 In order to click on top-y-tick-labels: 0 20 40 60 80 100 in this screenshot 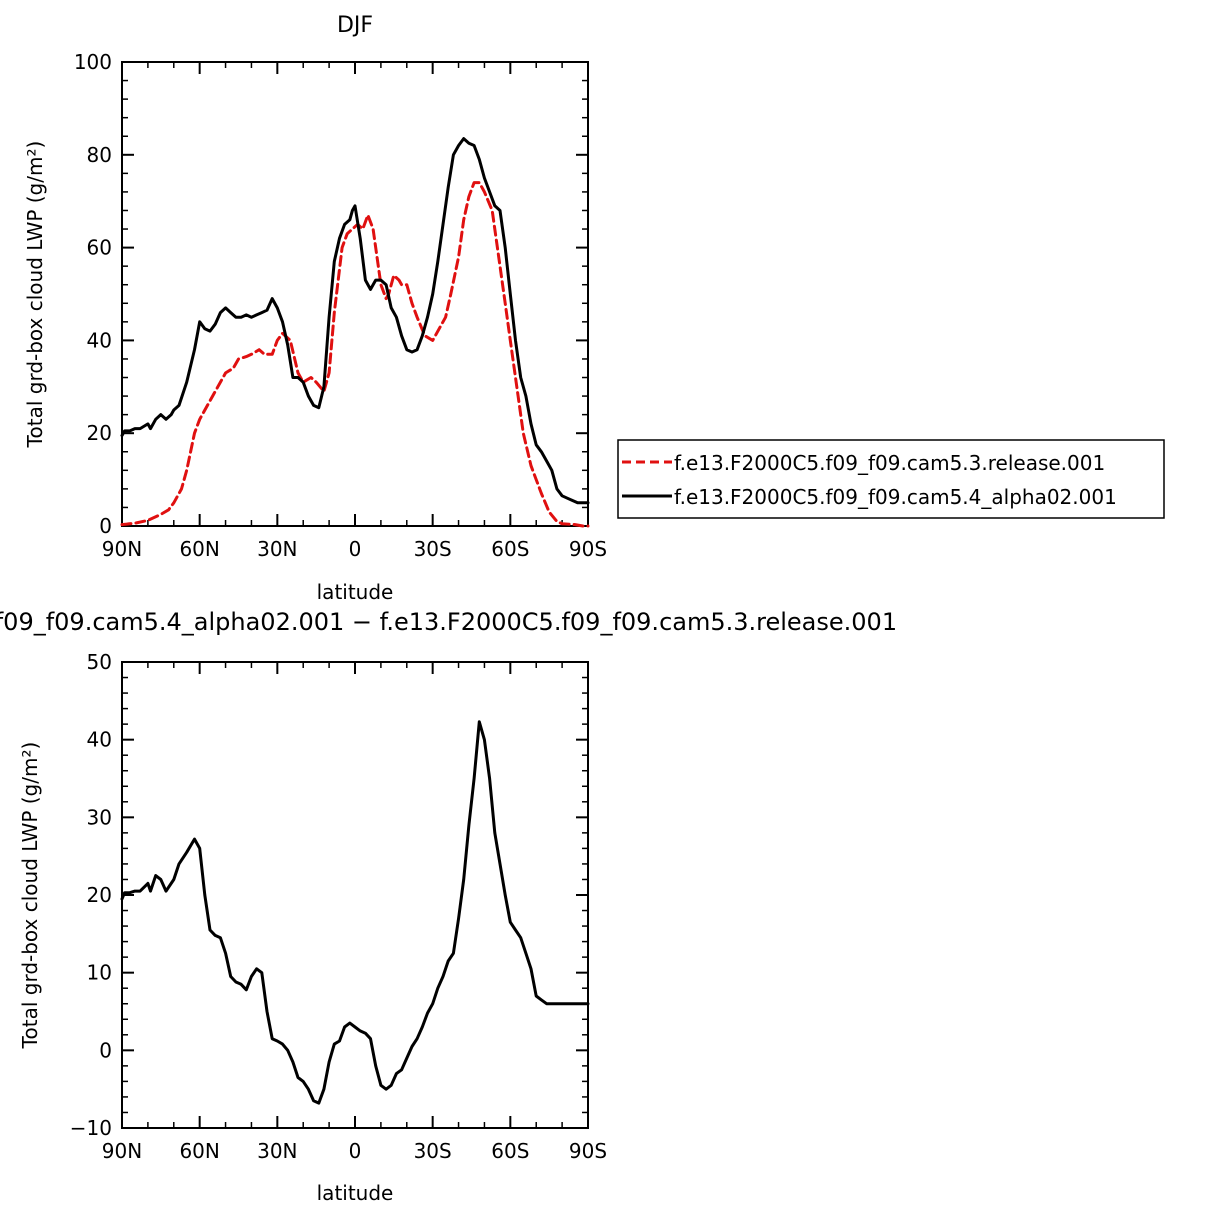, I will do `click(93, 294)`.